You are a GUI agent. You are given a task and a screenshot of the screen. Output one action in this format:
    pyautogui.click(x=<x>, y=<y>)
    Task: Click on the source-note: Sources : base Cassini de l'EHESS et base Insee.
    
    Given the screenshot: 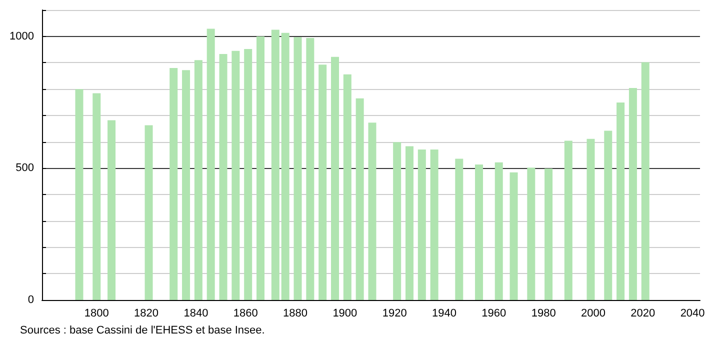 What is the action you would take?
    pyautogui.click(x=142, y=330)
    